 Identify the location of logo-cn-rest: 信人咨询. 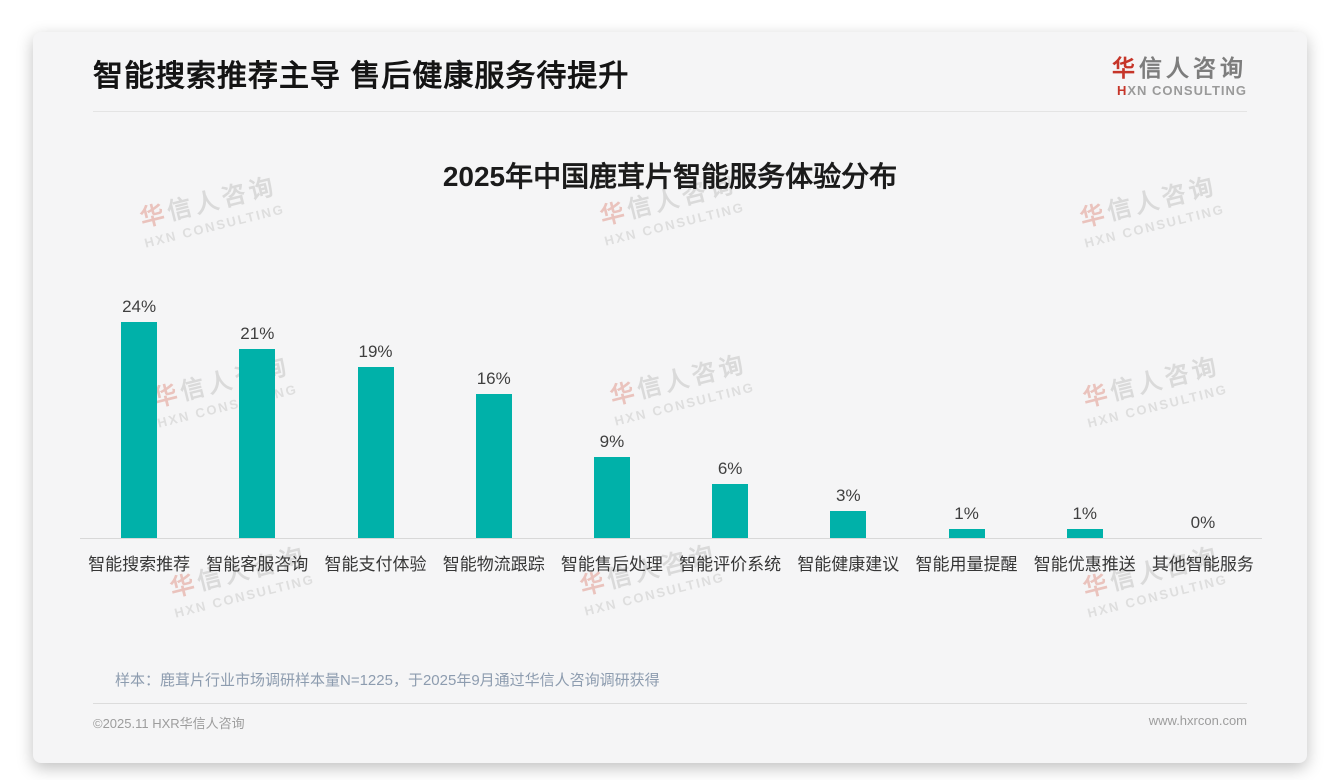
(1193, 68).